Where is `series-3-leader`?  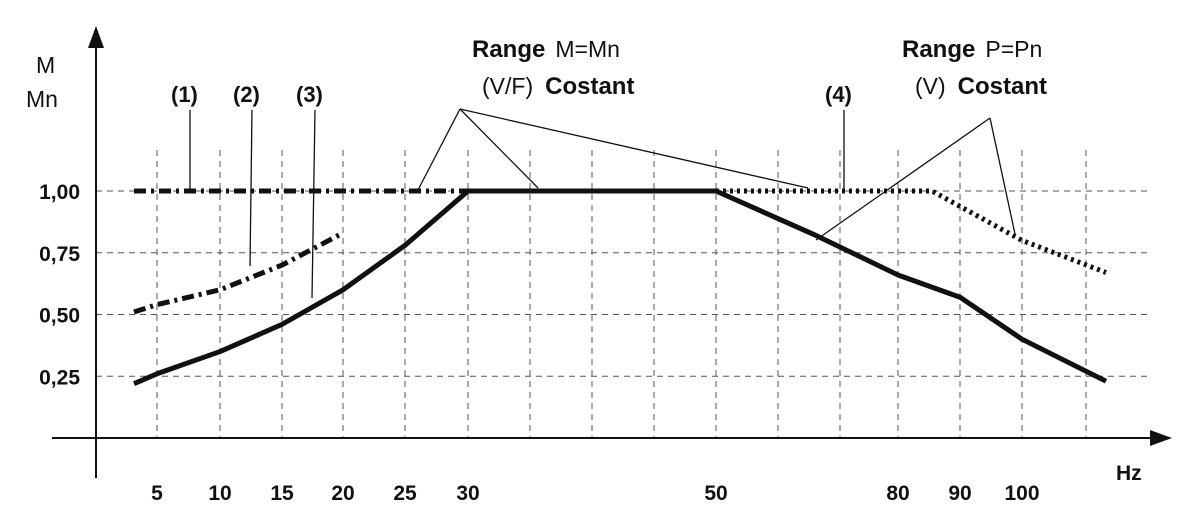
series-3-leader is located at coordinates (313, 204).